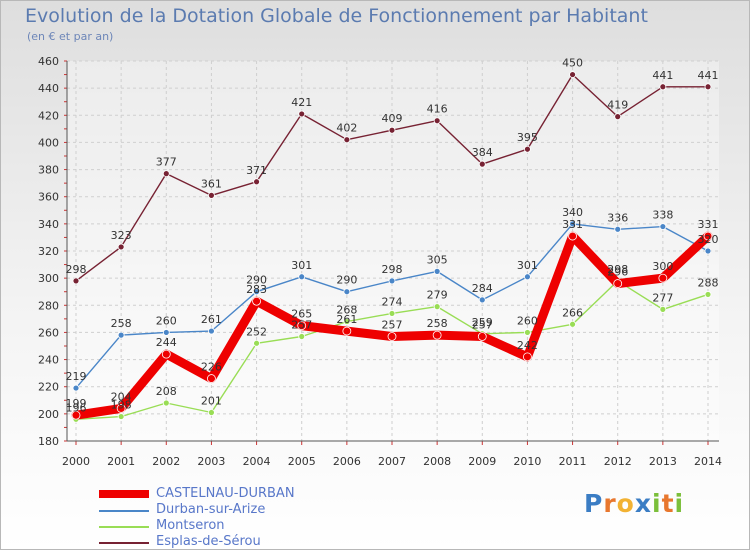 This screenshot has width=750, height=551. What do you see at coordinates (256, 170) in the screenshot?
I see `data-label-esplas-de-serou: 371` at bounding box center [256, 170].